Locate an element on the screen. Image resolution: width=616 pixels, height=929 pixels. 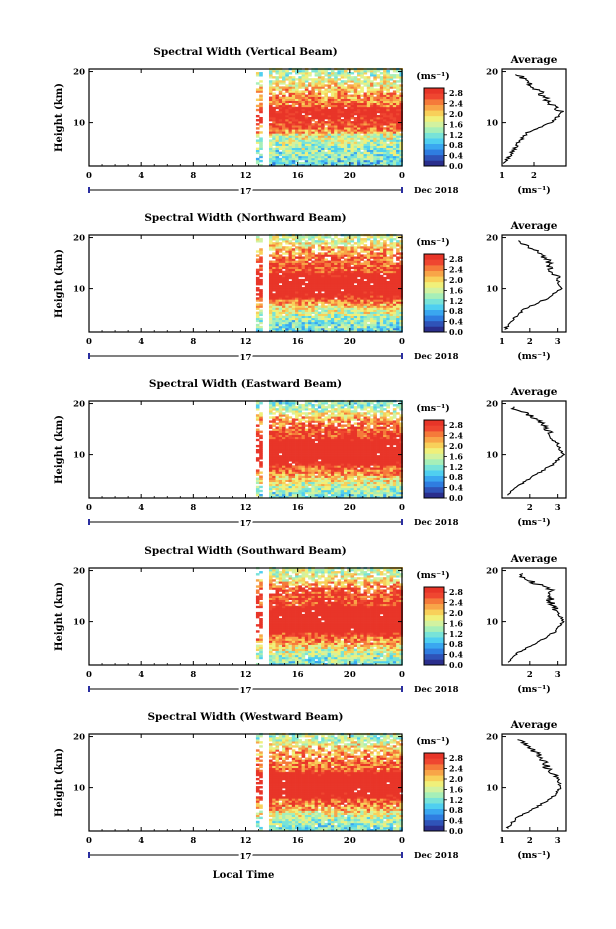
x-axis-label: Local Time is located at coordinates (244, 875).